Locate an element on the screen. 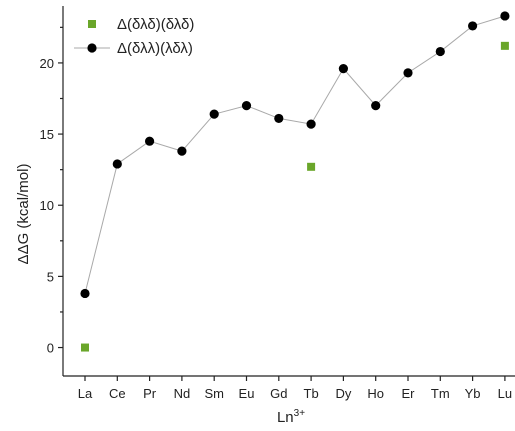 The height and width of the screenshot is (431, 515). x-tick-label: Dy is located at coordinates (343, 393).